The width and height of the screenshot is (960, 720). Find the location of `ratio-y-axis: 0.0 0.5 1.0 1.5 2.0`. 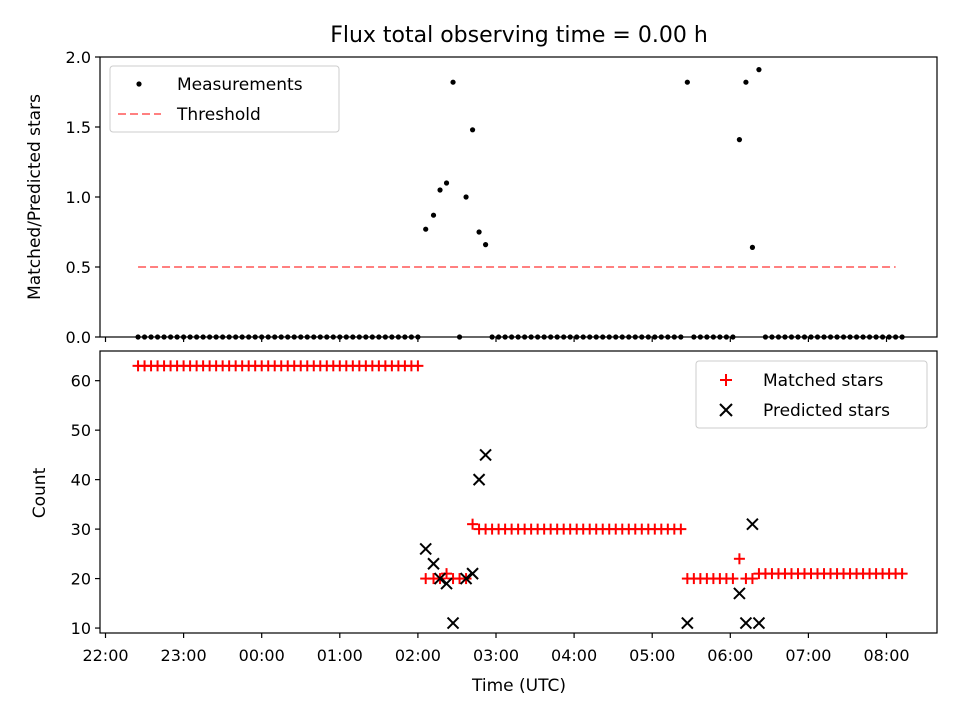

ratio-y-axis: 0.0 0.5 1.0 1.5 2.0 is located at coordinates (83, 197).